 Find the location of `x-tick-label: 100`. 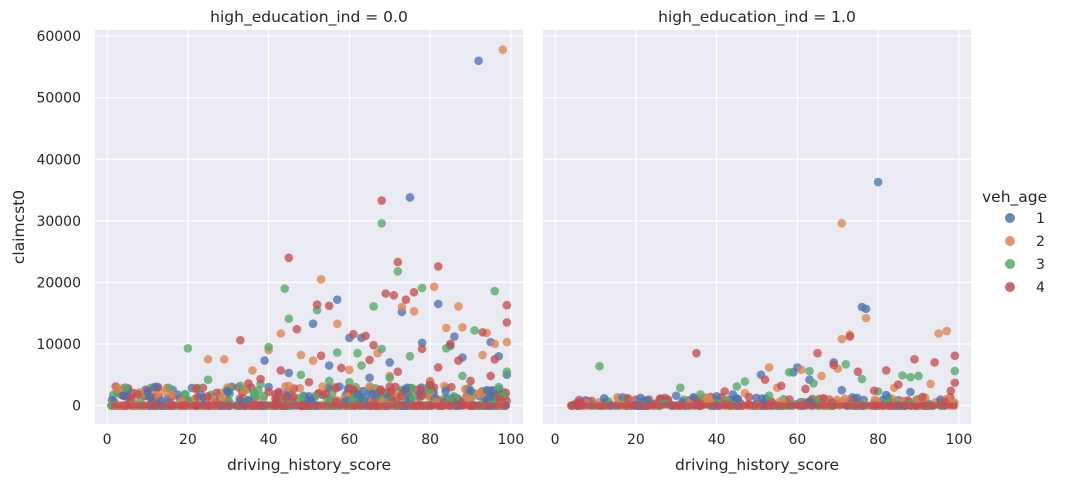

x-tick-label: 100 is located at coordinates (959, 440).